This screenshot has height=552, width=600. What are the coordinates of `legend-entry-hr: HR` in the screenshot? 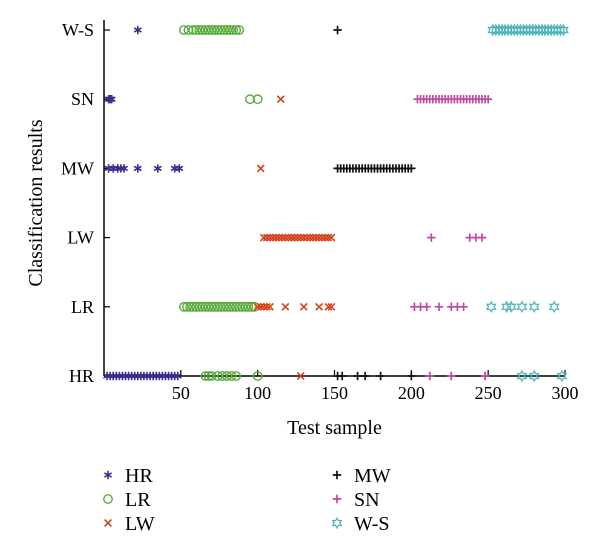 It's located at (128, 476).